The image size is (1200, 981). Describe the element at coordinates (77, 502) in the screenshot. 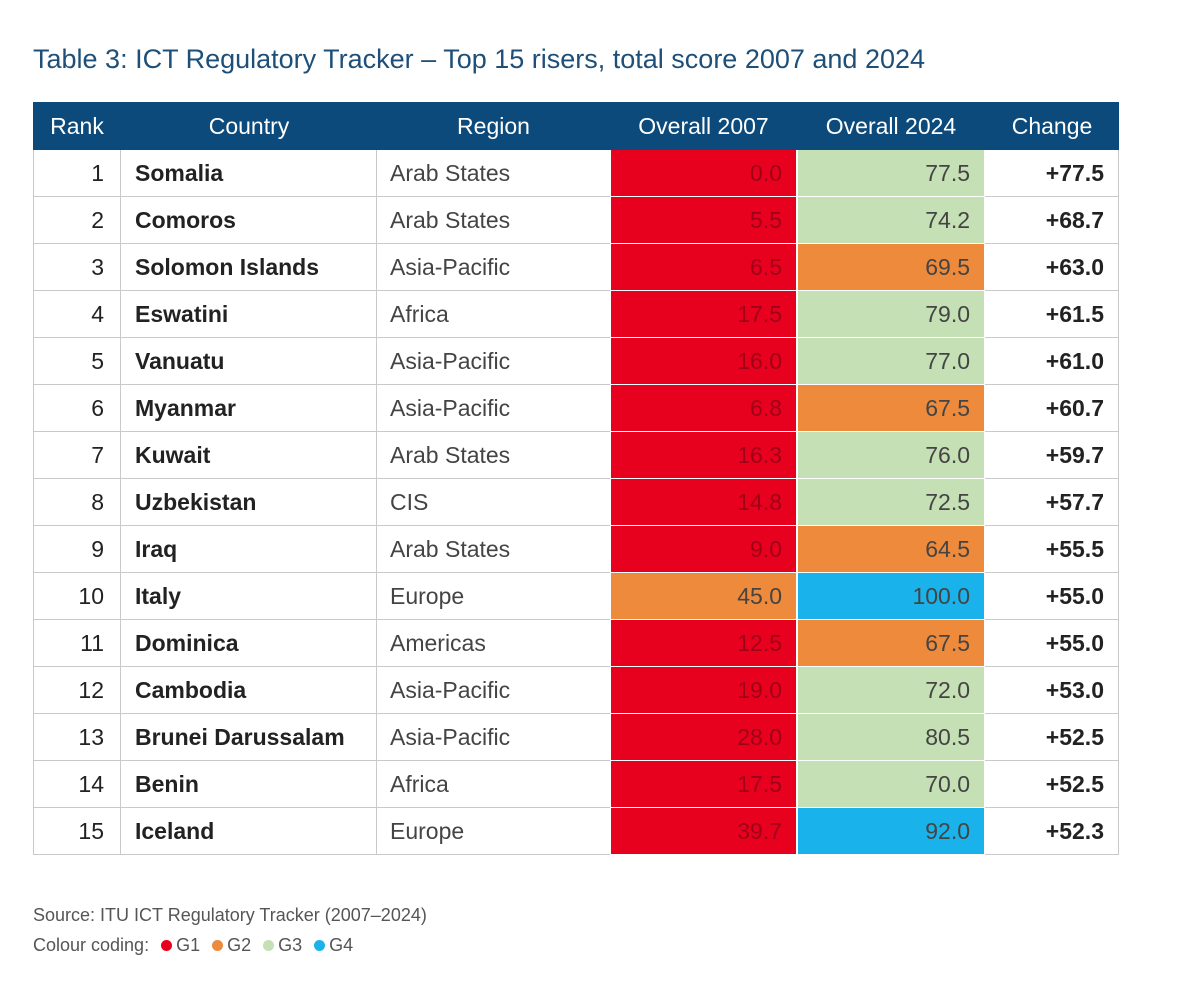

I see `rank-cell: 8` at that location.